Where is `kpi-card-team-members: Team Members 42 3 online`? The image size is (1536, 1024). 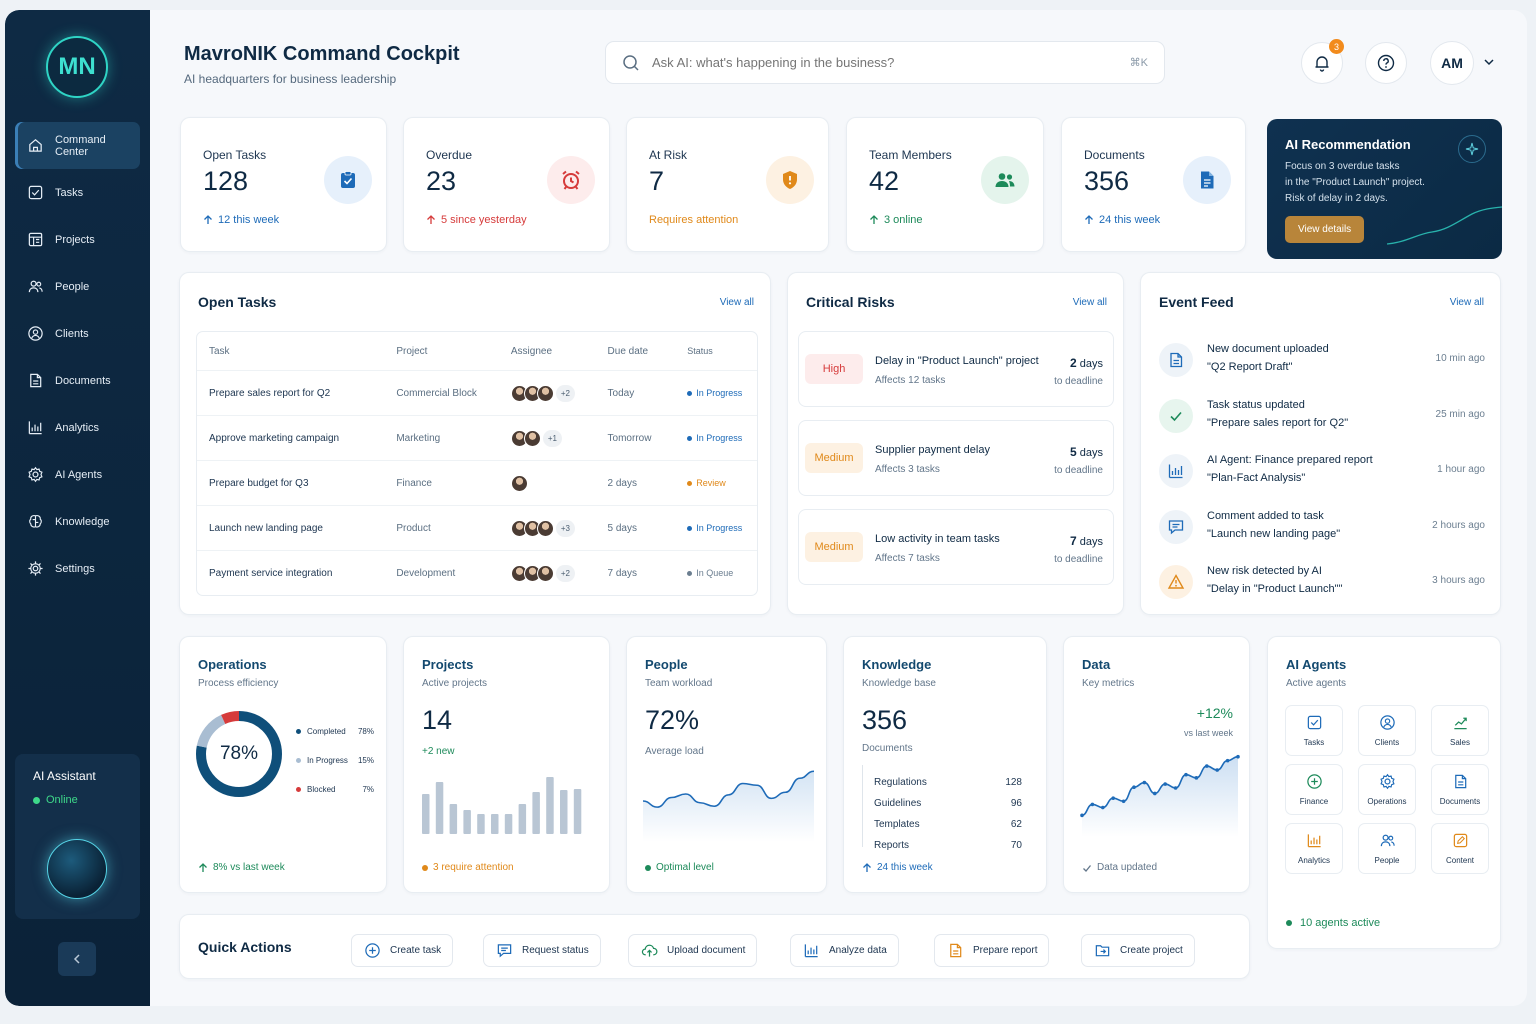 kpi-card-team-members: Team Members 42 3 online is located at coordinates (945, 184).